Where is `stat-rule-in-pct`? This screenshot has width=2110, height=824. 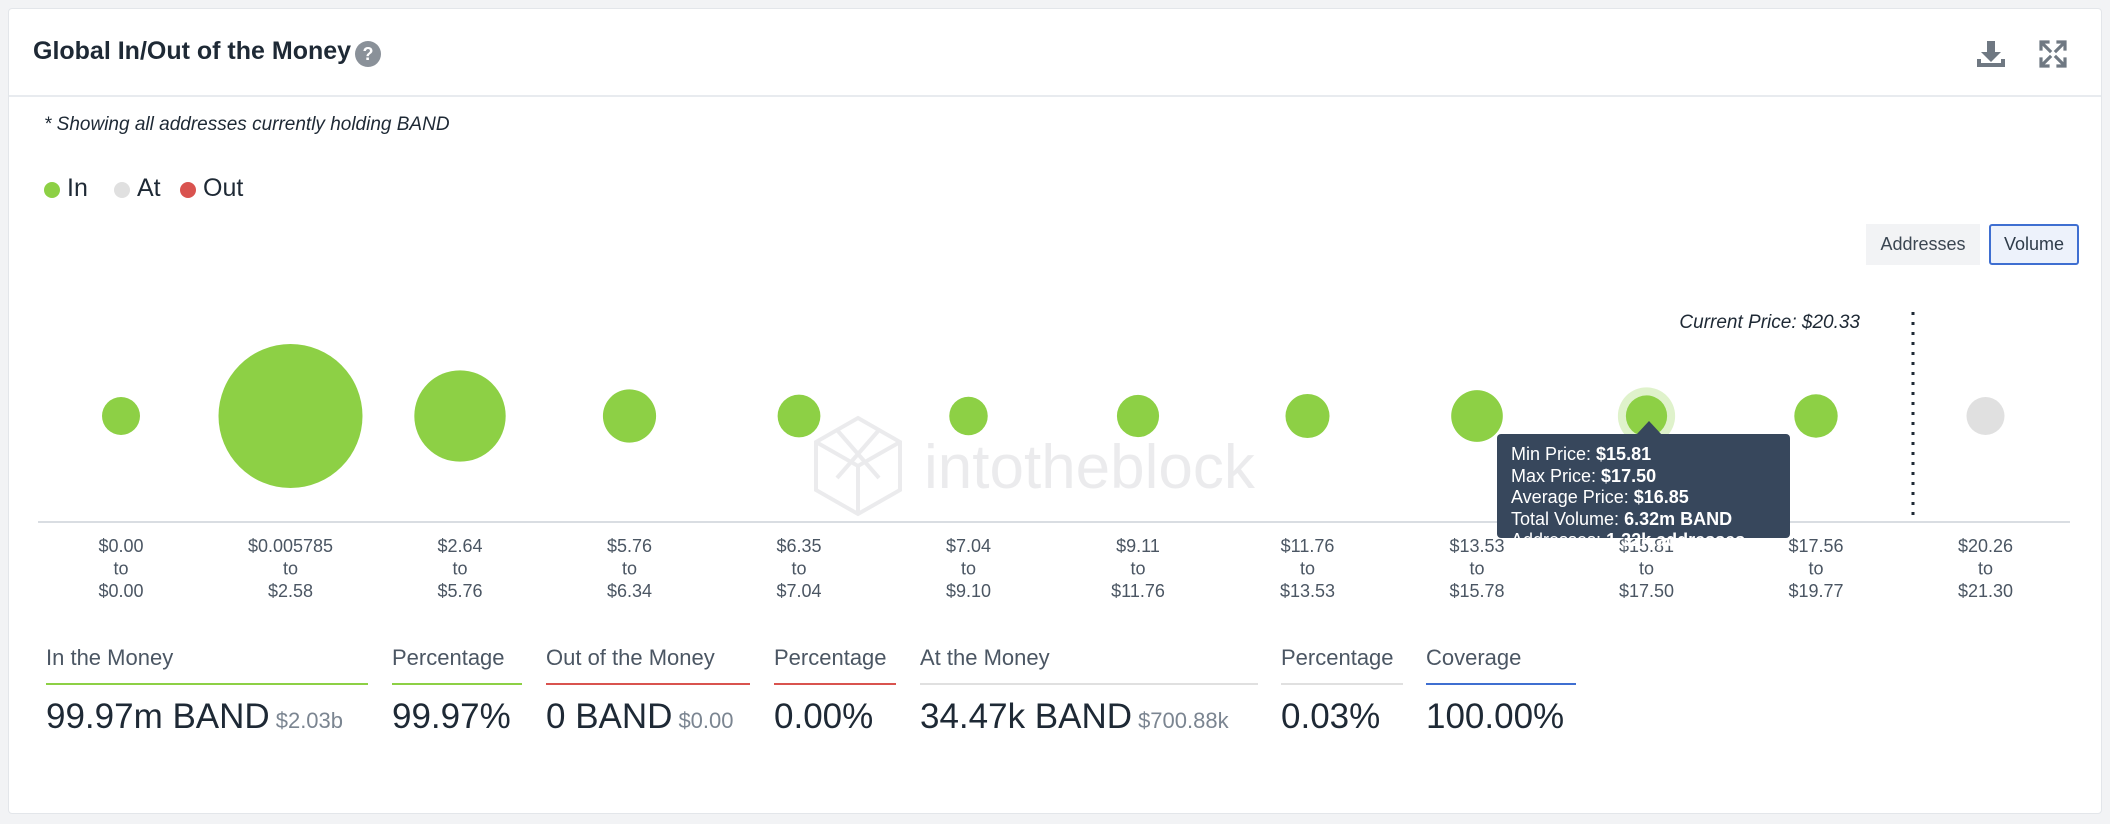
stat-rule-in-pct is located at coordinates (457, 684).